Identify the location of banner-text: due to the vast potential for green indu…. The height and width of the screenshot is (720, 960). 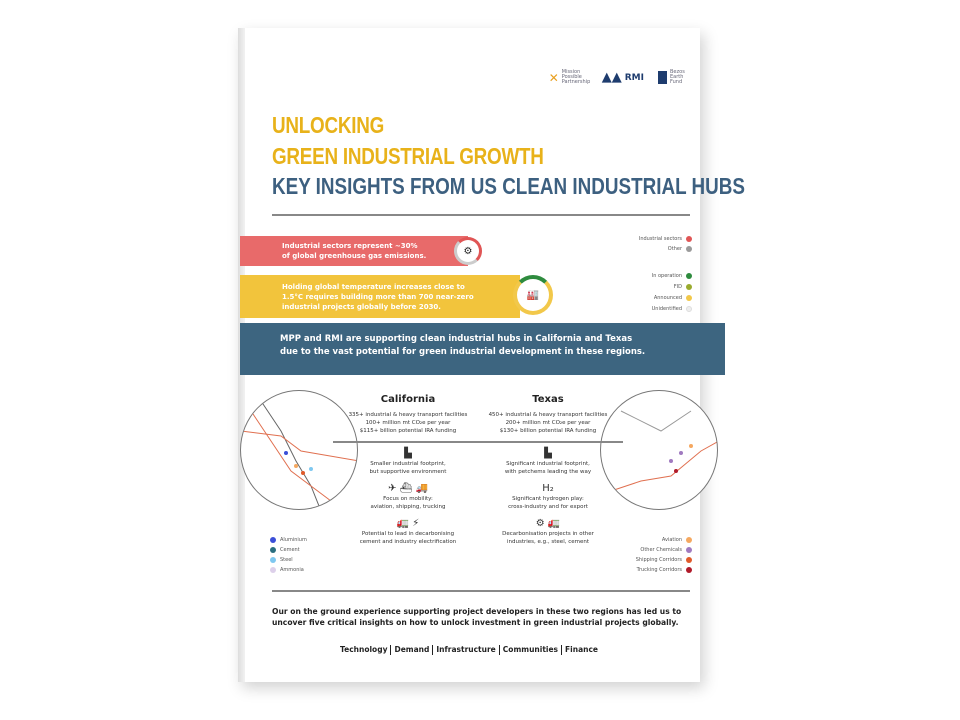
(463, 352).